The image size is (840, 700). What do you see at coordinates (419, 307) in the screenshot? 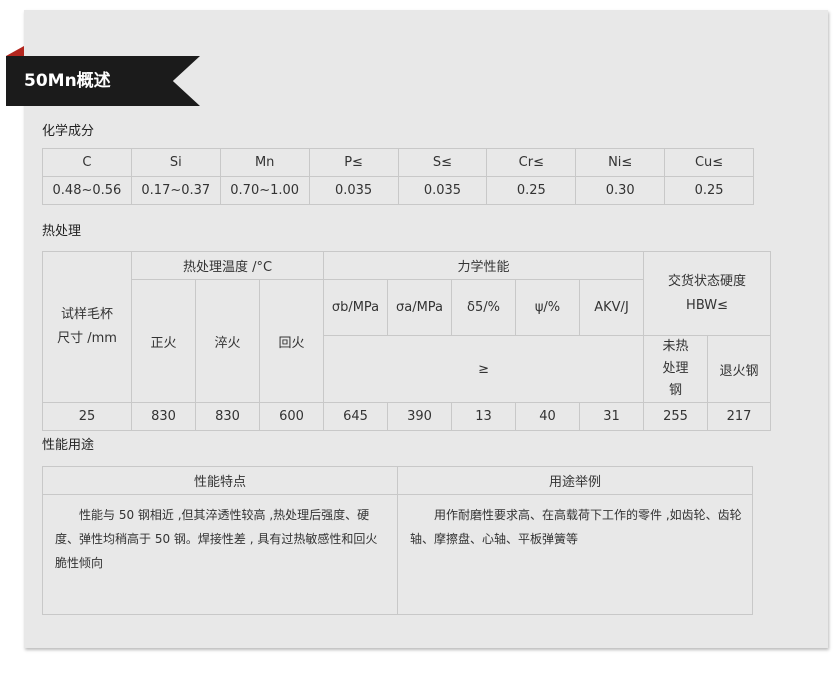
I see `th: σa/MPa` at bounding box center [419, 307].